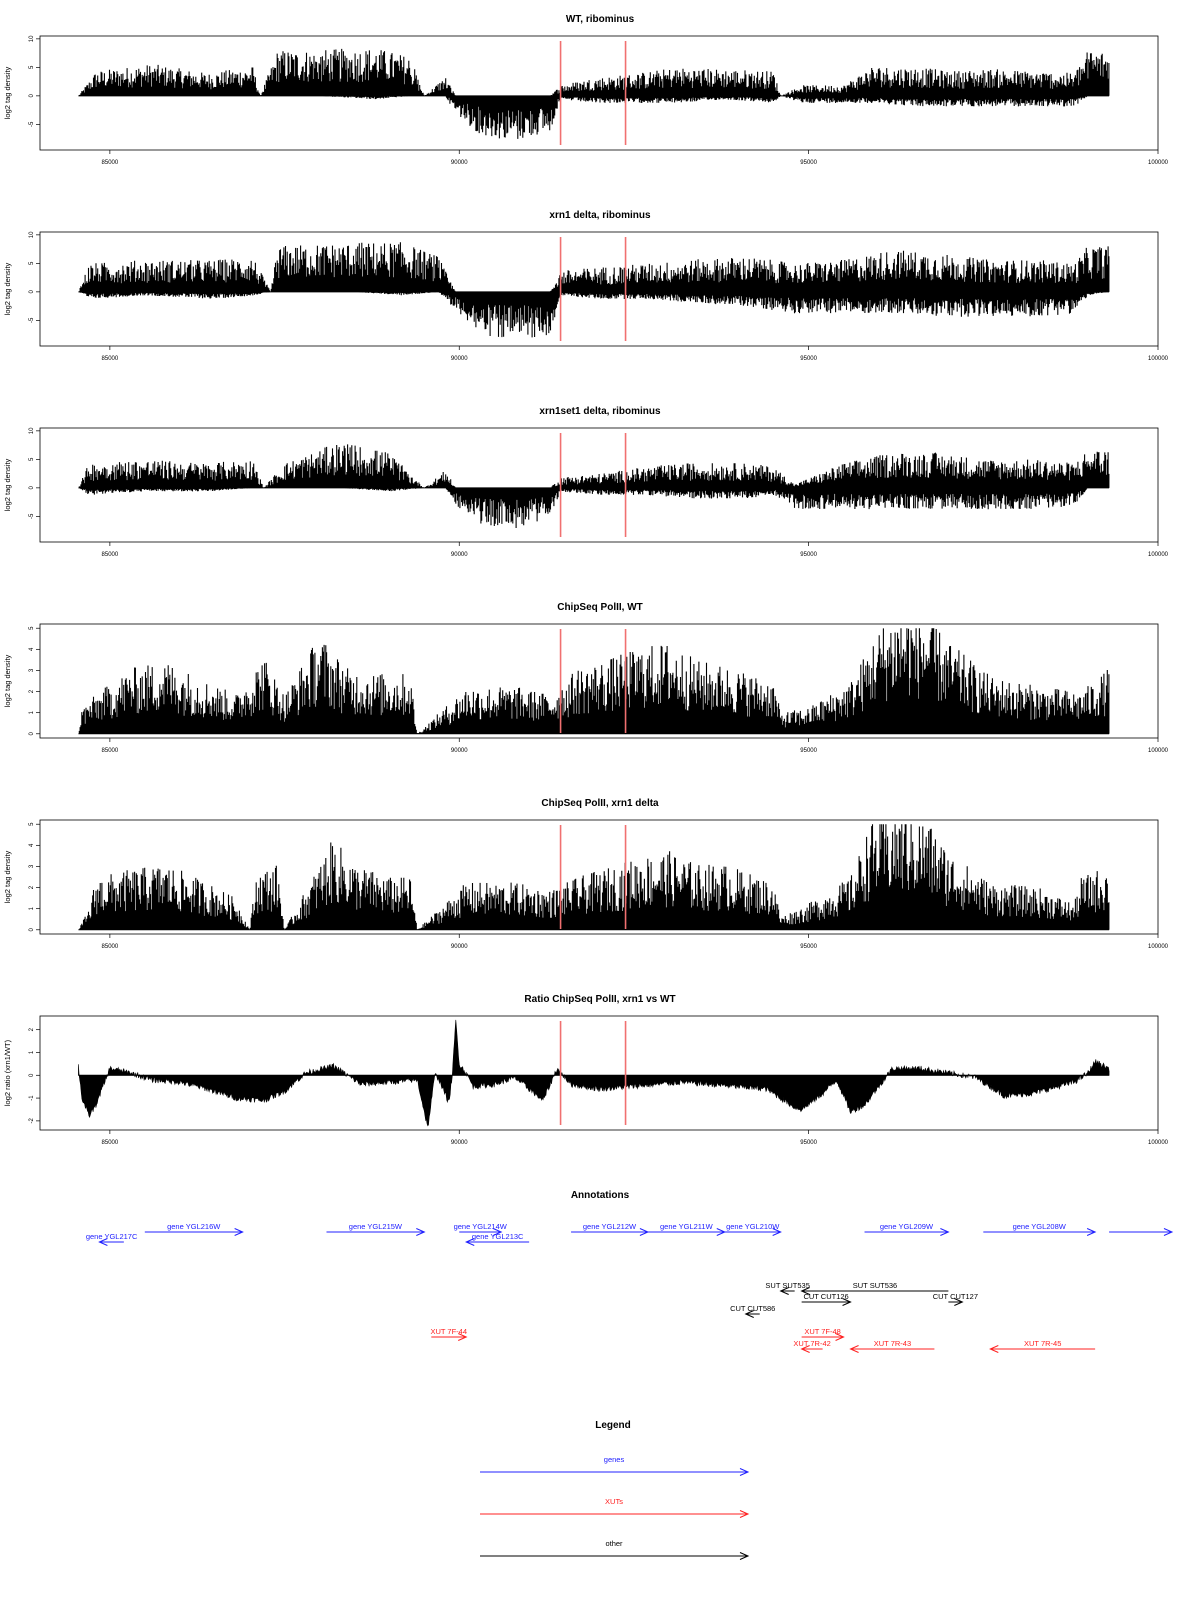  What do you see at coordinates (955, 1296) in the screenshot?
I see `other-label: CUT CUT127` at bounding box center [955, 1296].